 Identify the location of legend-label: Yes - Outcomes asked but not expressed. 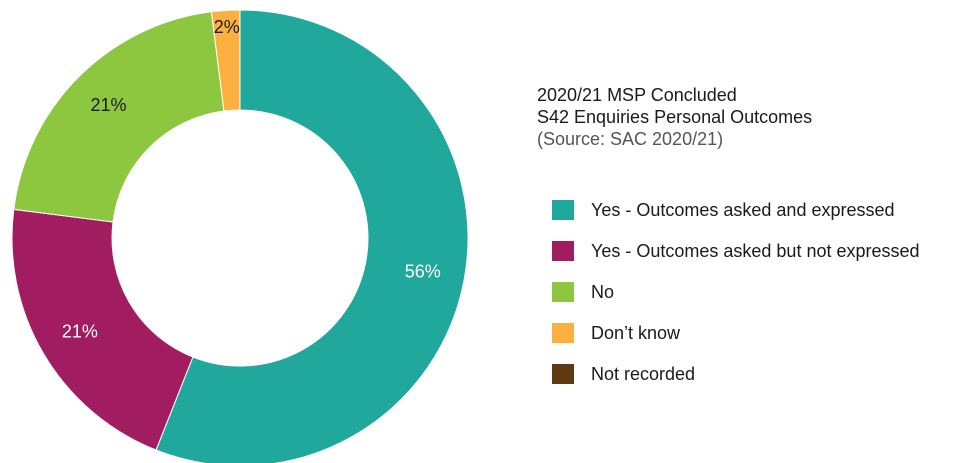
(755, 250).